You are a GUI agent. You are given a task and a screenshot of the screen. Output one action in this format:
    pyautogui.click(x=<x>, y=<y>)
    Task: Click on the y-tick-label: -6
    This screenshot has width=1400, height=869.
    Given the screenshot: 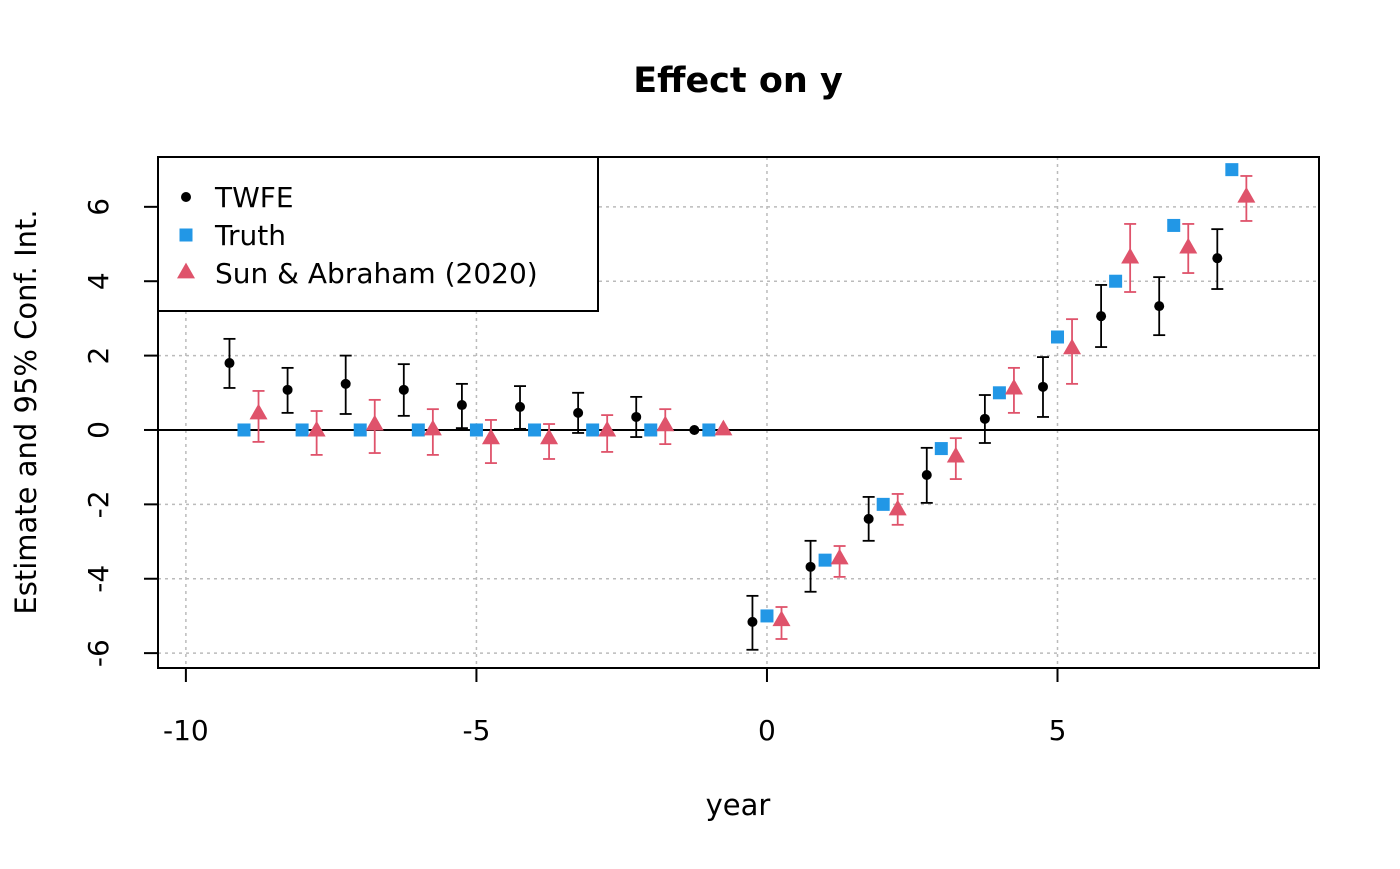 What is the action you would take?
    pyautogui.click(x=98, y=653)
    